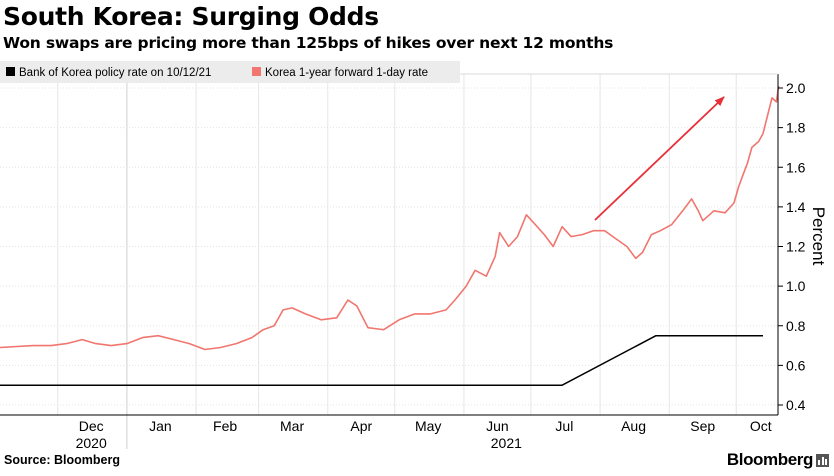 This screenshot has height=476, width=834. Describe the element at coordinates (761, 426) in the screenshot. I see `x-tick-label: Oct` at that location.